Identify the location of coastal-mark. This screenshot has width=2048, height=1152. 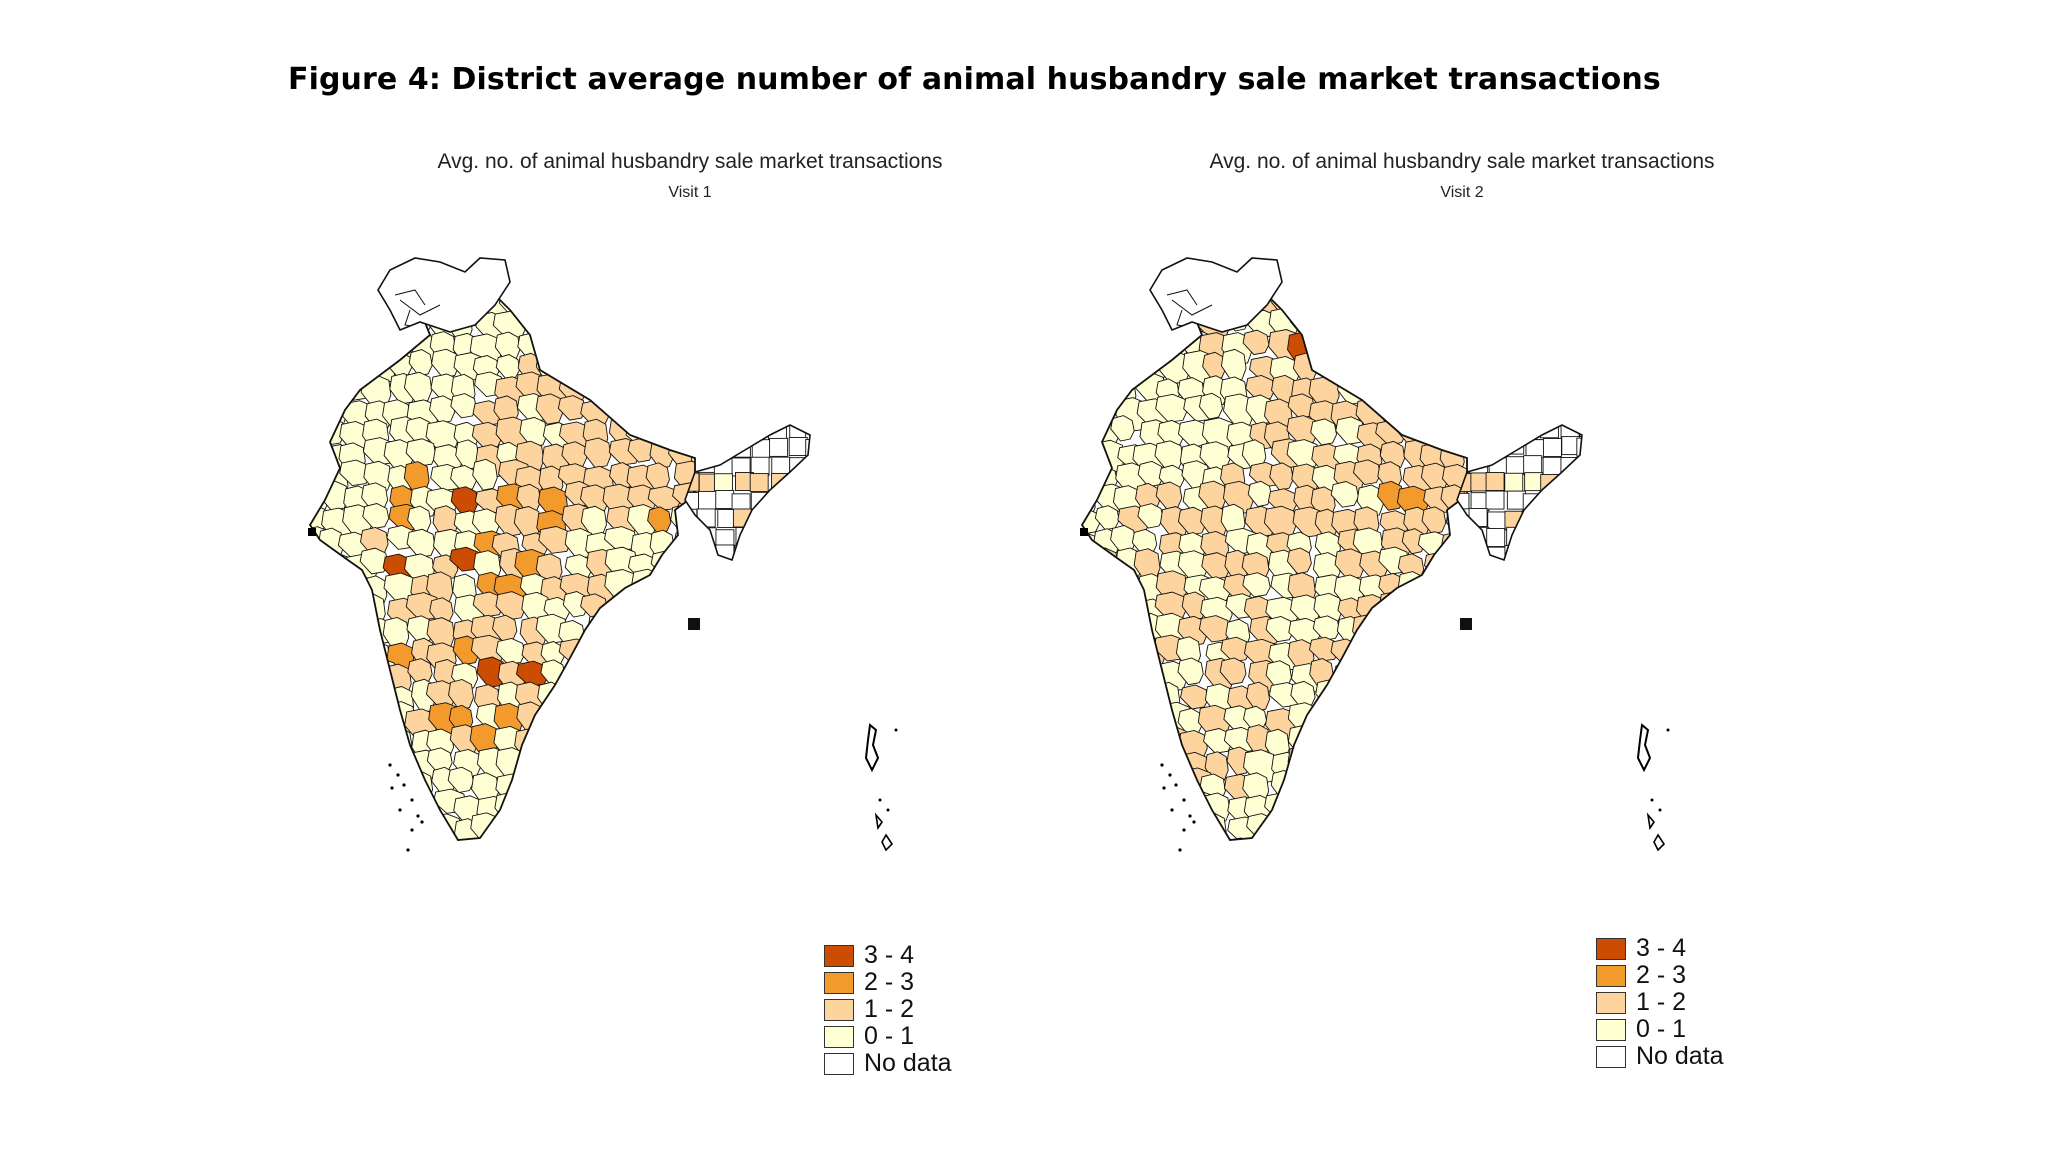
(1084, 532).